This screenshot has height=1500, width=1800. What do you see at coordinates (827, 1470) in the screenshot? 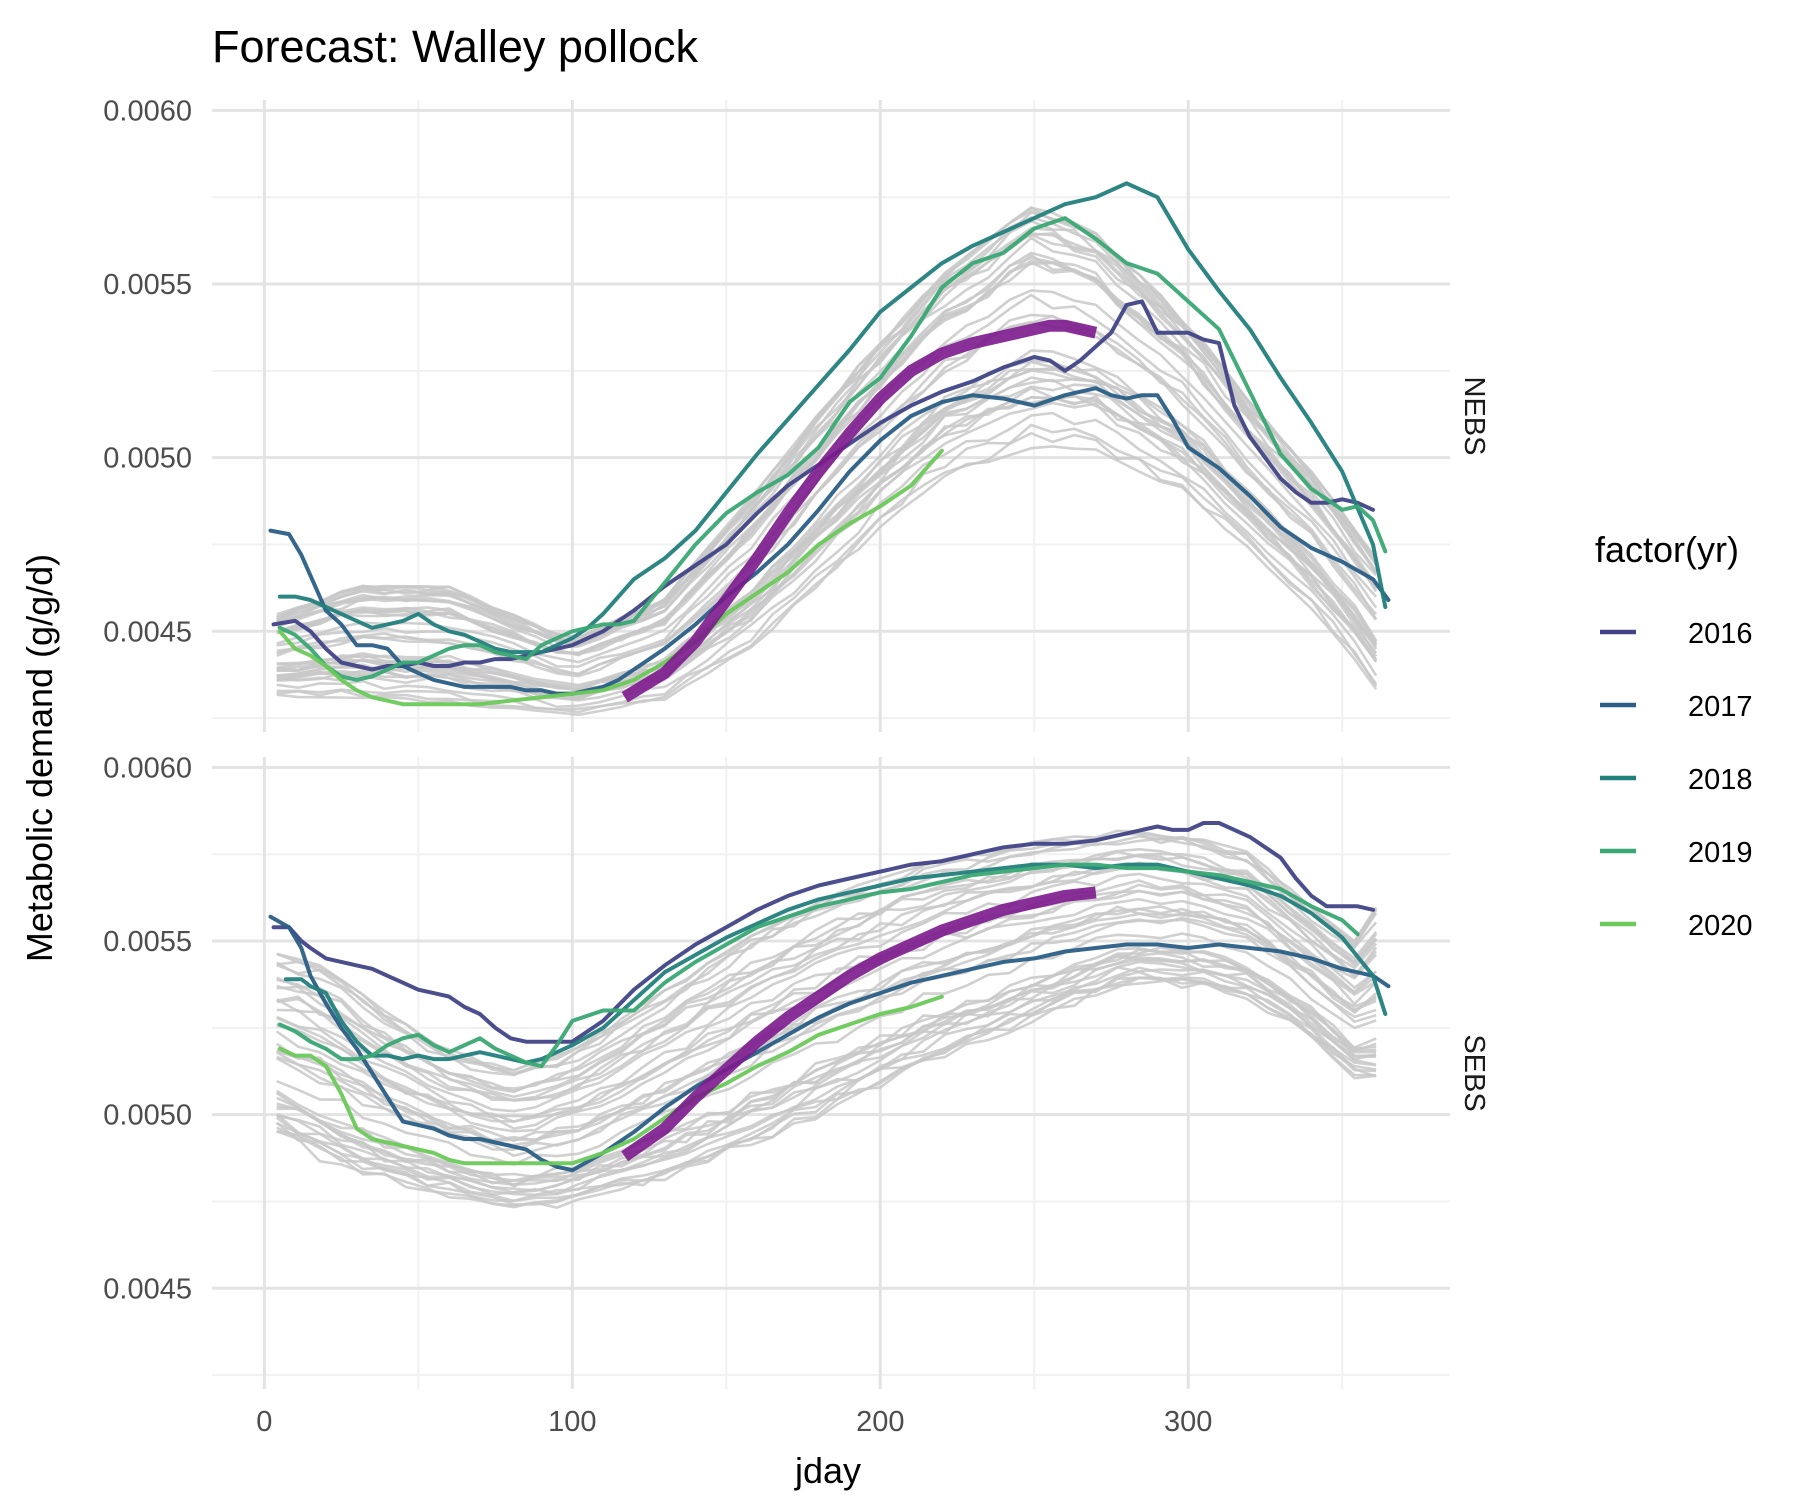
I see `x-axis-title: jday` at bounding box center [827, 1470].